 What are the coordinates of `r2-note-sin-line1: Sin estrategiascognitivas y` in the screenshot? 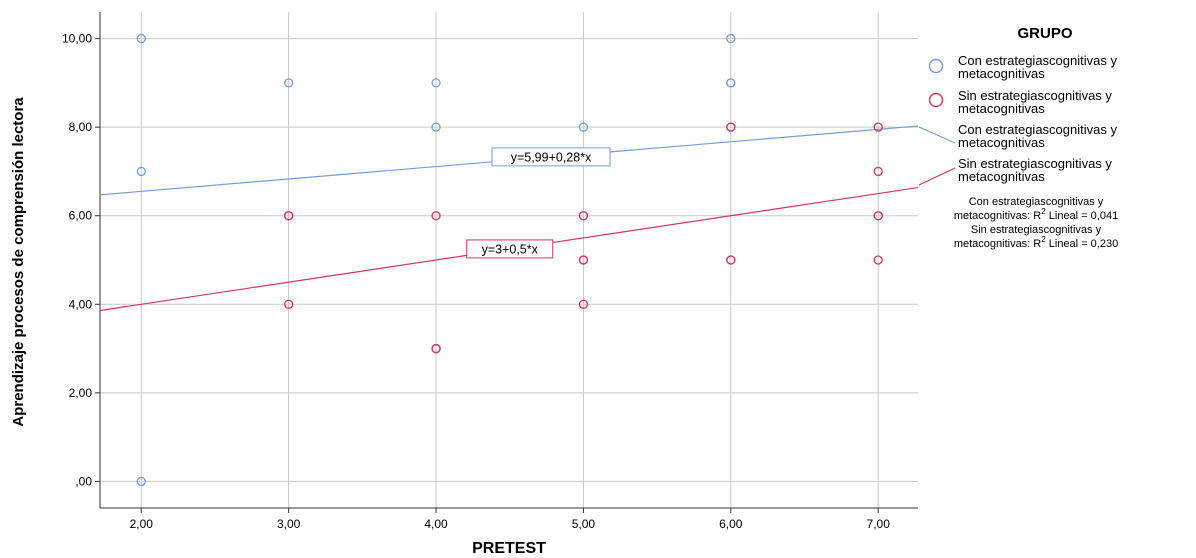 It's located at (1036, 230).